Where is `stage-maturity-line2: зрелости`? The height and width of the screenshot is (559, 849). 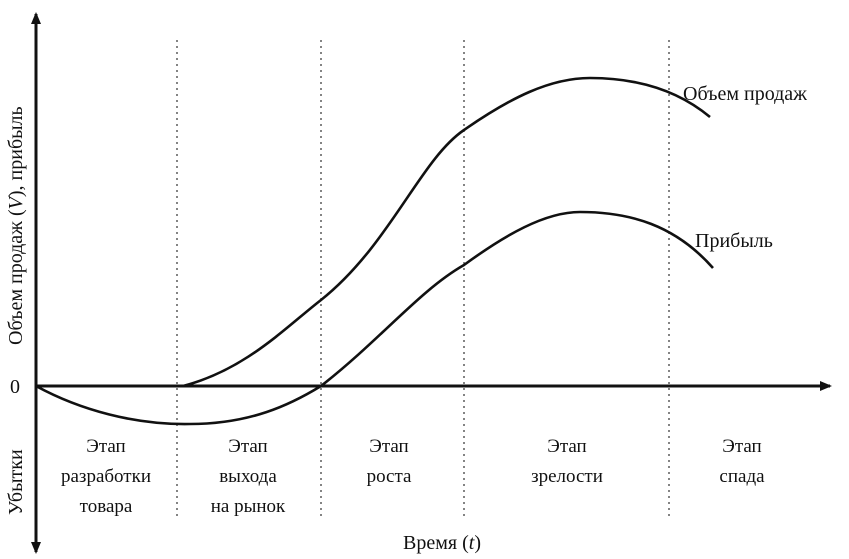 stage-maturity-line2: зрелости is located at coordinates (567, 476).